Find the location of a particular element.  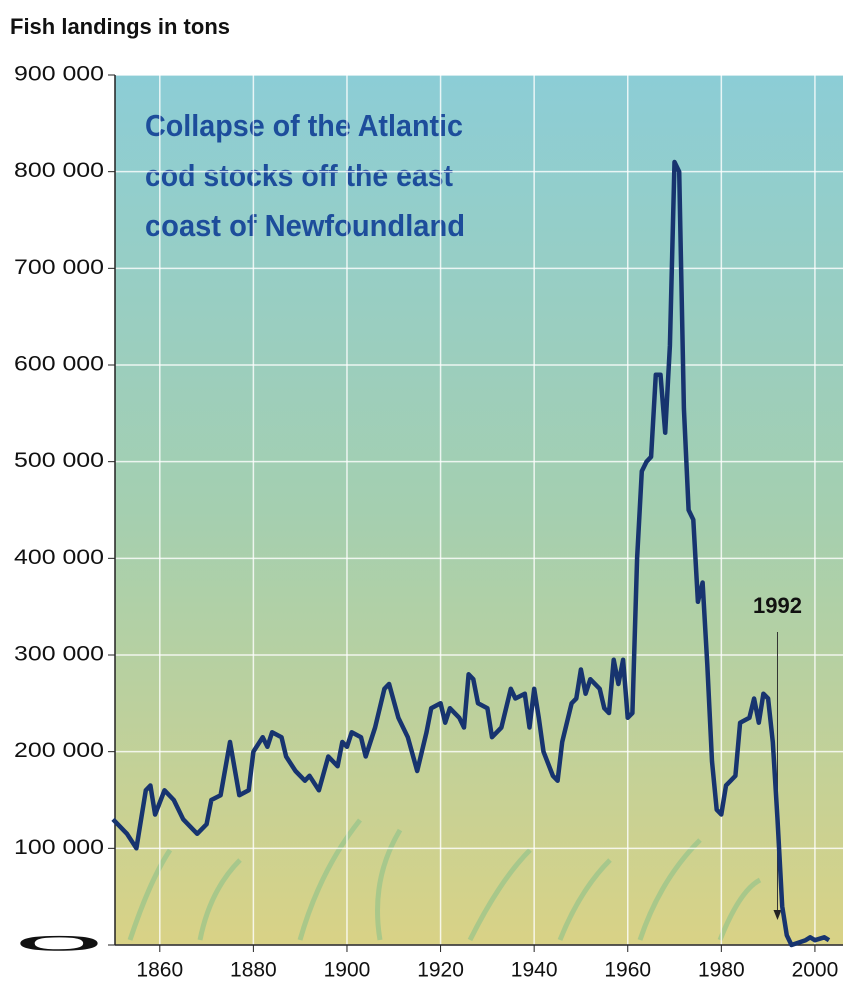

y-tick-label: 500 000 is located at coordinates (59, 460).